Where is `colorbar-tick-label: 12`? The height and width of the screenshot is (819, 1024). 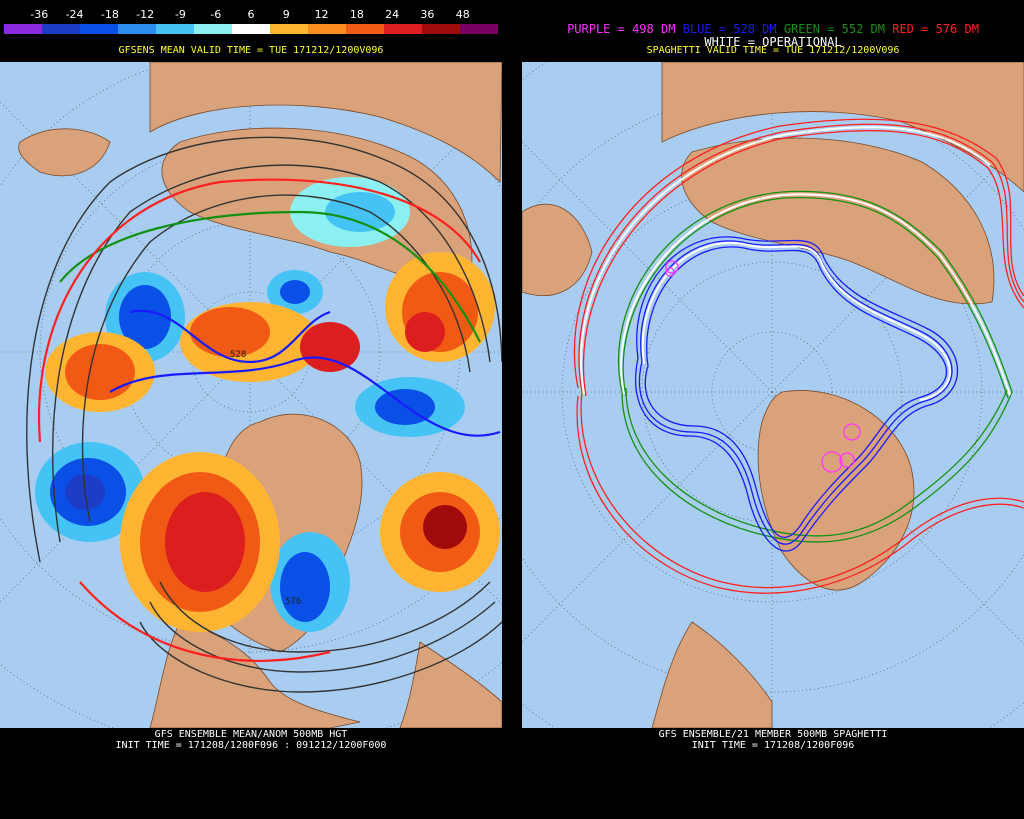
colorbar-tick-label: 12 is located at coordinates (321, 14).